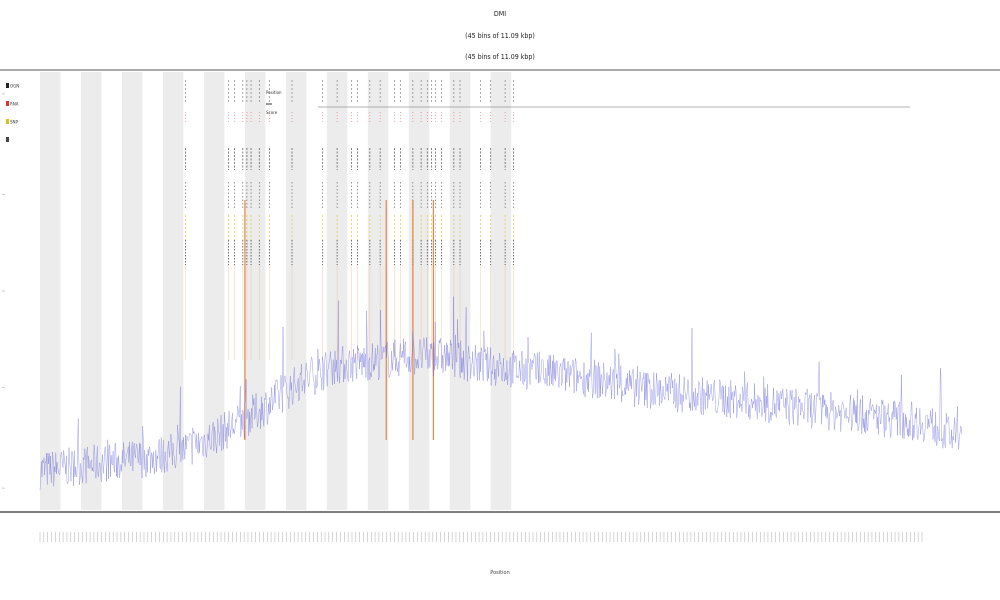  Describe the element at coordinates (274, 92) in the screenshot. I see `inner-legend-label-0: Position` at that location.